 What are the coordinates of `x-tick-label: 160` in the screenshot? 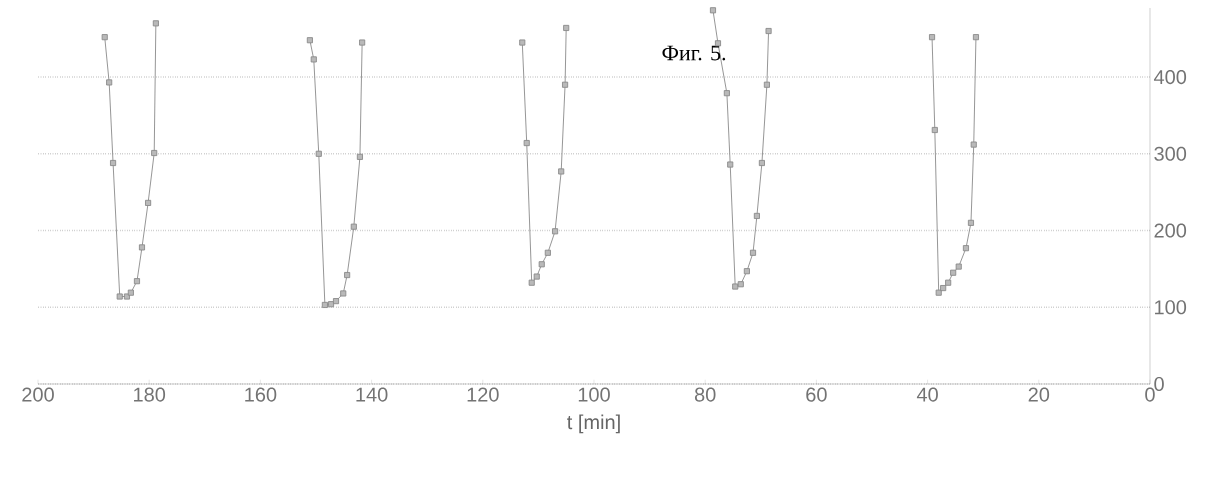 It's located at (261, 394).